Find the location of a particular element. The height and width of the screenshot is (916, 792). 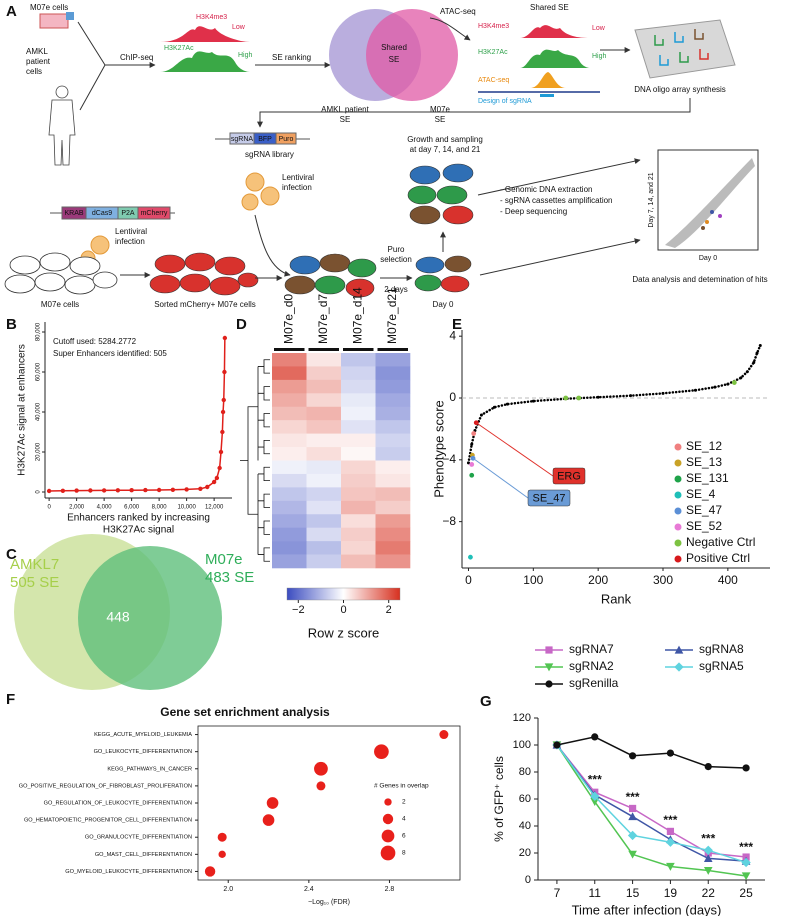

track-label: H3K27Ac is located at coordinates (493, 52).